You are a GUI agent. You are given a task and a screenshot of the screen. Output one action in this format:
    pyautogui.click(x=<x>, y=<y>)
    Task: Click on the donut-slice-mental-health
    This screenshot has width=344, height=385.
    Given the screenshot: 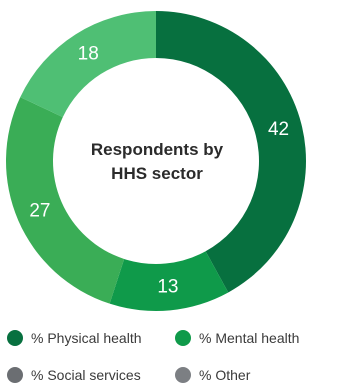 What is the action you would take?
    pyautogui.click(x=169, y=281)
    